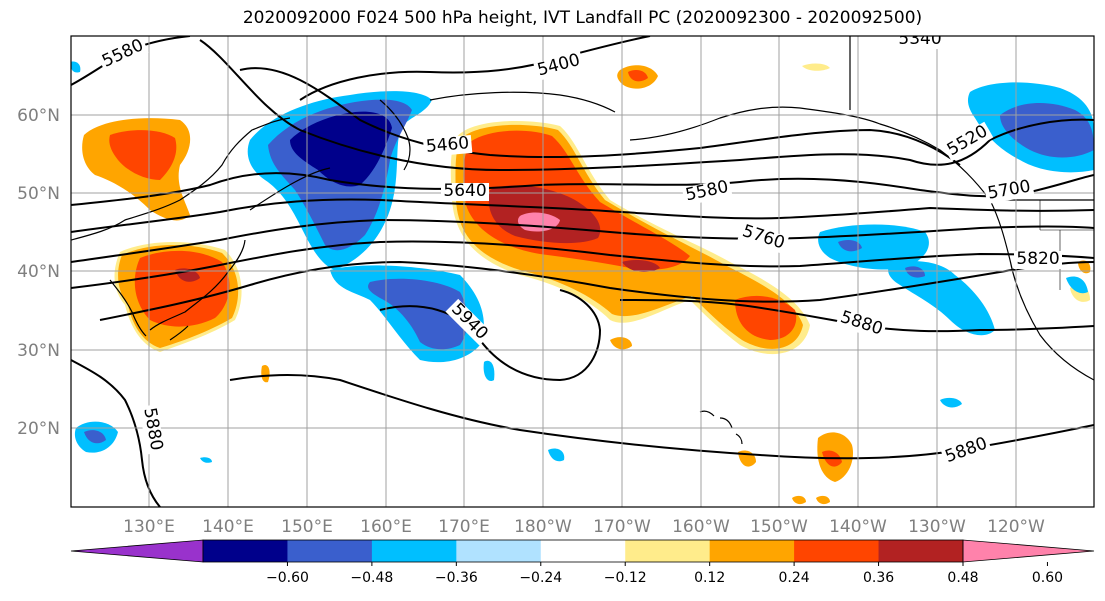 This screenshot has width=1105, height=601. Describe the element at coordinates (937, 527) in the screenshot. I see `lon-label: 130°W` at that location.